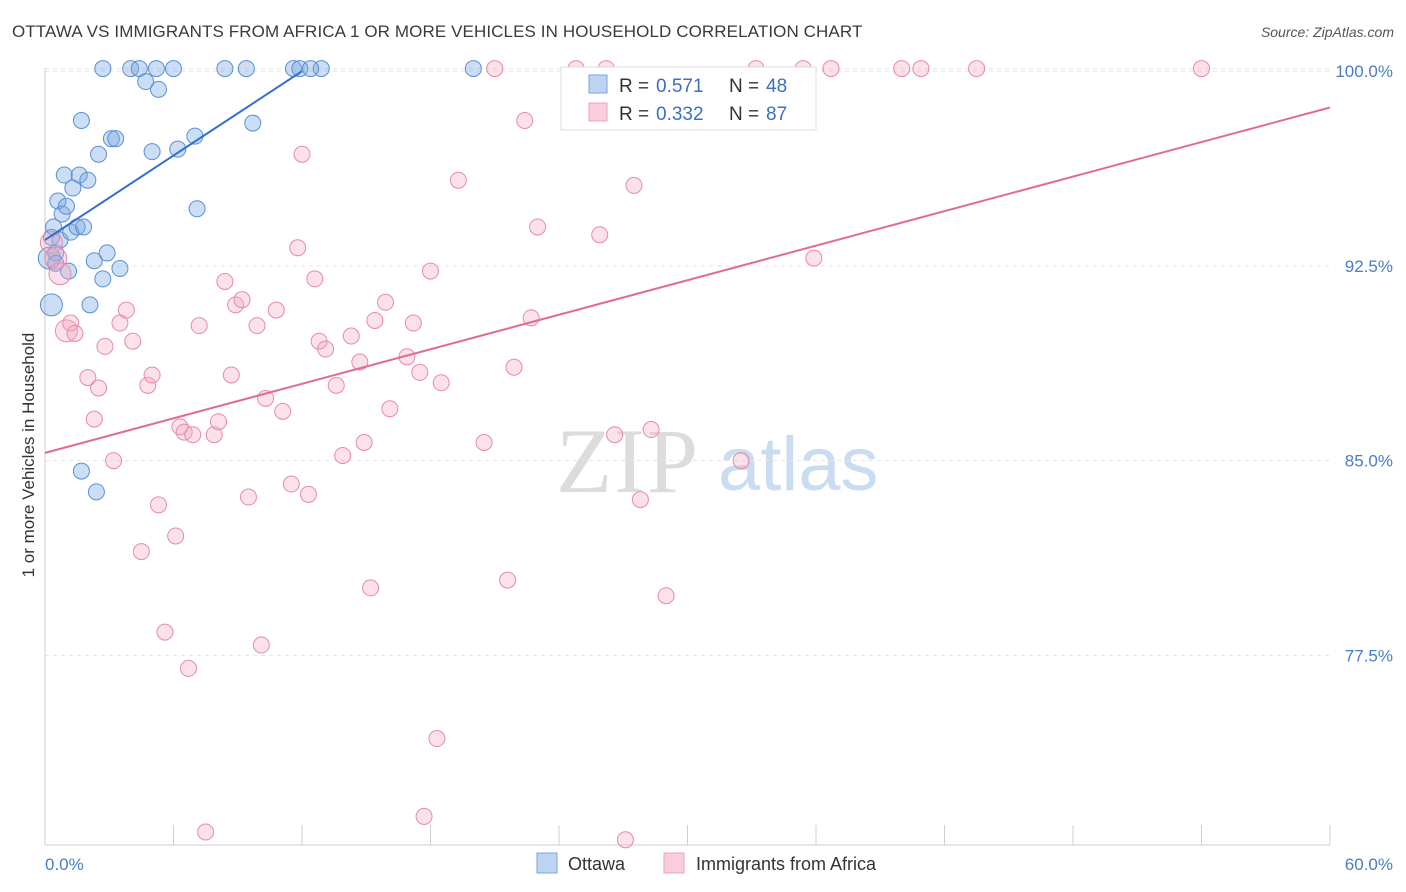 The width and height of the screenshot is (1406, 892). Describe the element at coordinates (1327, 32) in the screenshot. I see `source-label: Source: ZipAtlas.com` at that location.